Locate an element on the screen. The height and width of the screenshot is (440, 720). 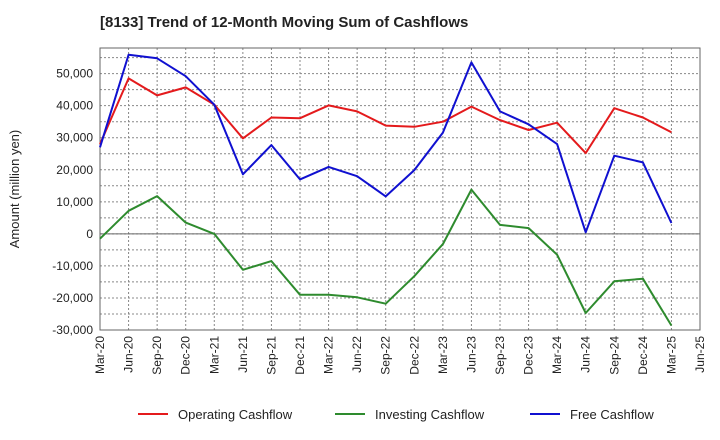
x-tick-label: Sep-24 is located at coordinates (614, 355).